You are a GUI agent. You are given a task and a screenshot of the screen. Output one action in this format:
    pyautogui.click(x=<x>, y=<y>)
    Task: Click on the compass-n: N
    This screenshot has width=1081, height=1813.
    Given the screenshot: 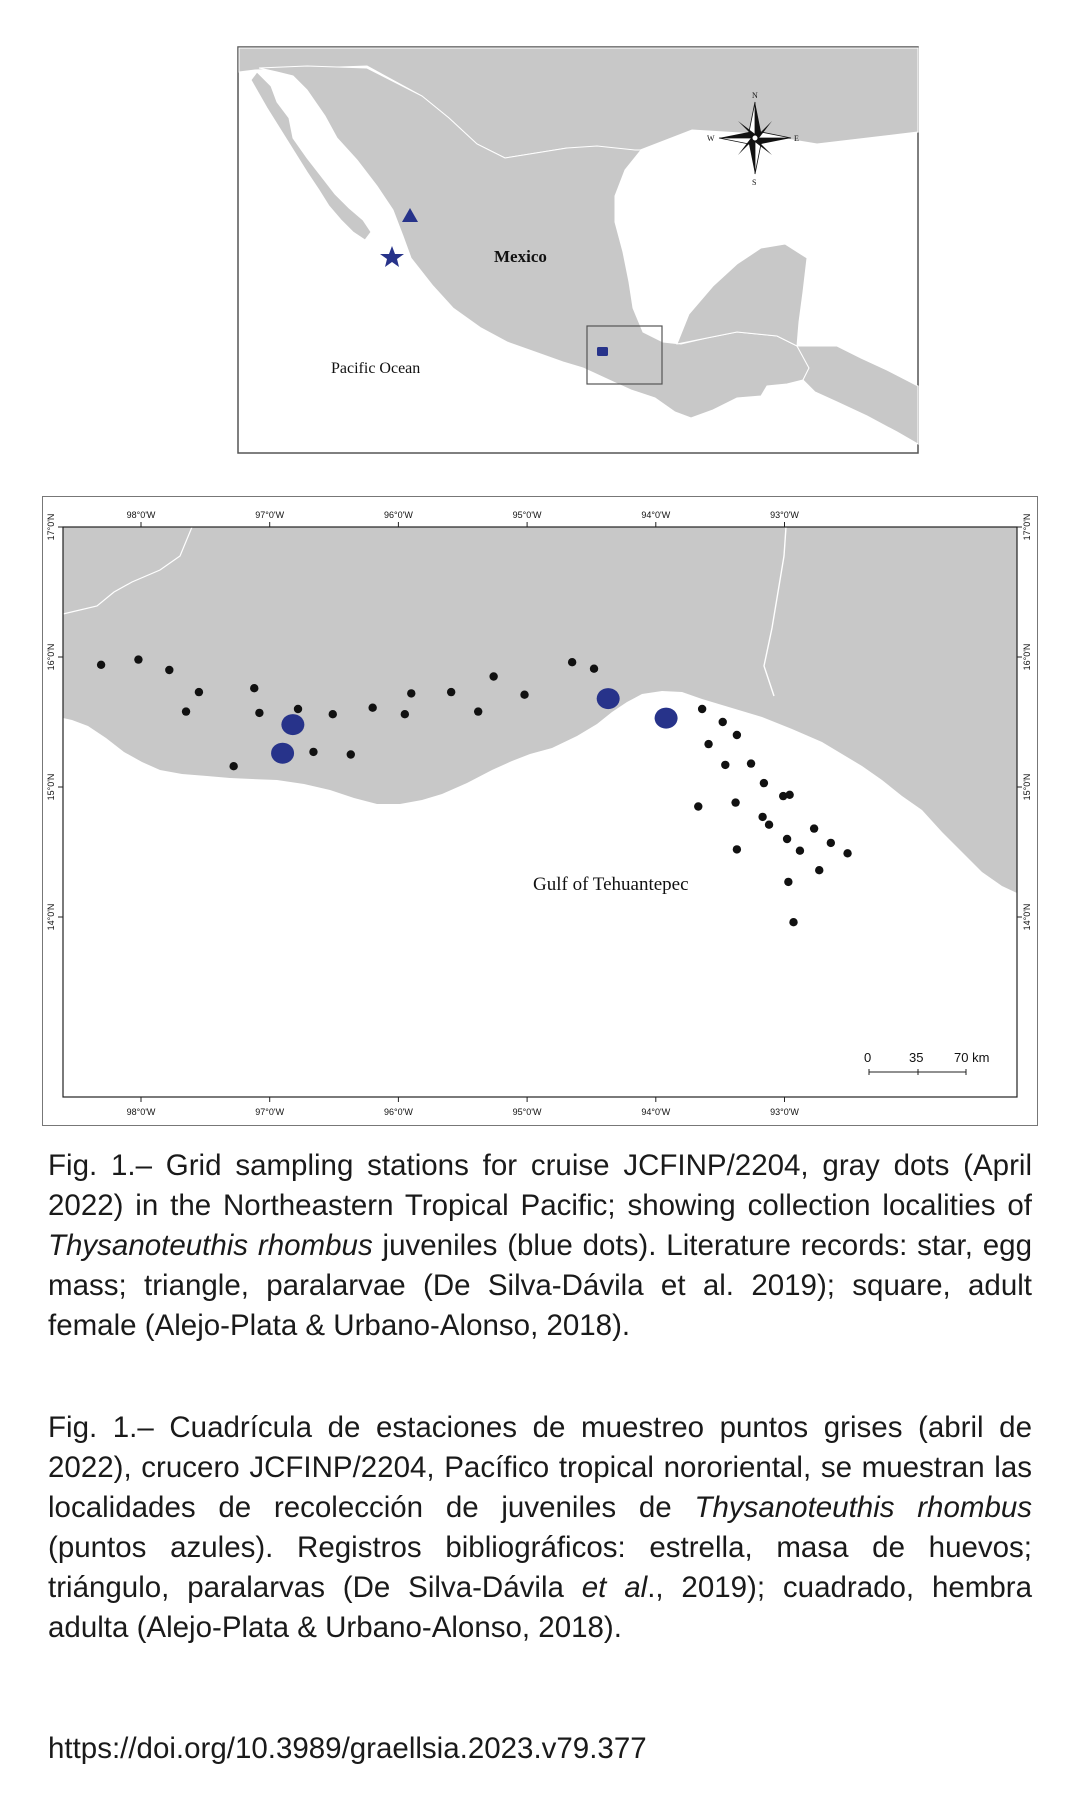 What is the action you would take?
    pyautogui.click(x=755, y=95)
    